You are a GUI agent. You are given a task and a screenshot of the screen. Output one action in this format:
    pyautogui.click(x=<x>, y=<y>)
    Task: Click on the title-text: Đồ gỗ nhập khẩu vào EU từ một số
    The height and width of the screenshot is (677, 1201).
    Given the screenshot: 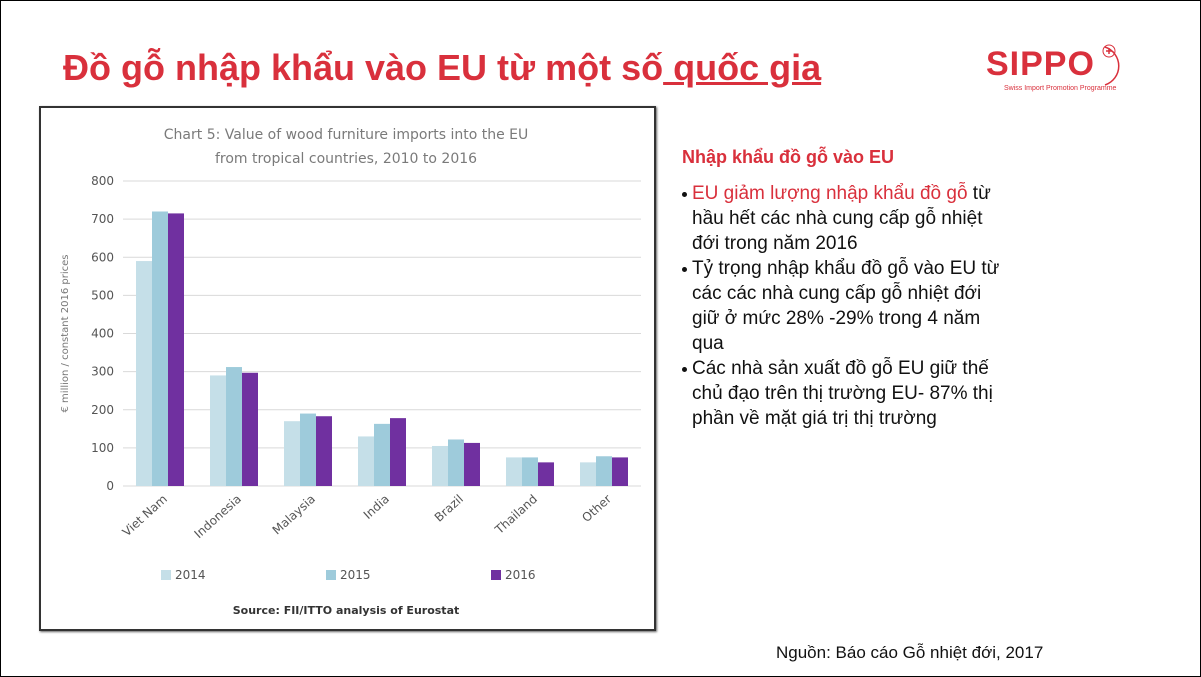 What is the action you would take?
    pyautogui.click(x=363, y=67)
    